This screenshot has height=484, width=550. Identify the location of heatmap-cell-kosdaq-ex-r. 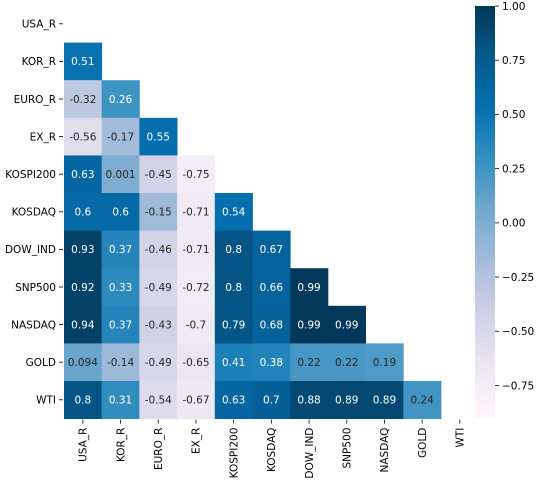
(196, 212).